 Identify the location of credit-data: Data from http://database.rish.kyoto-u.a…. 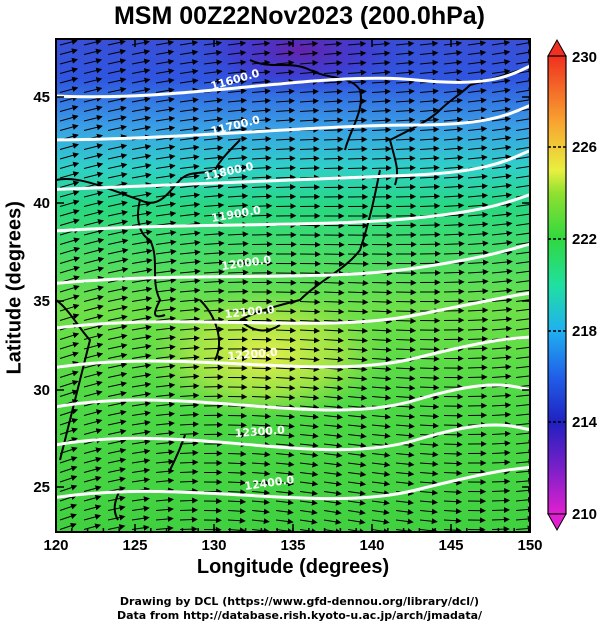
(299, 615).